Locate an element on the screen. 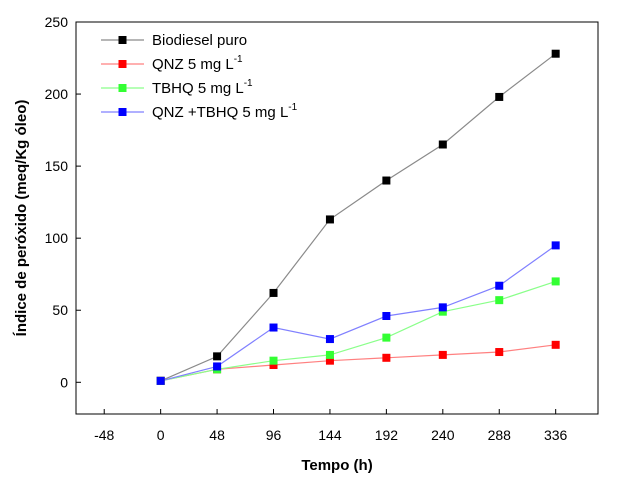 The height and width of the screenshot is (480, 622). x-axis-title: Tempo (h) is located at coordinates (336, 465).